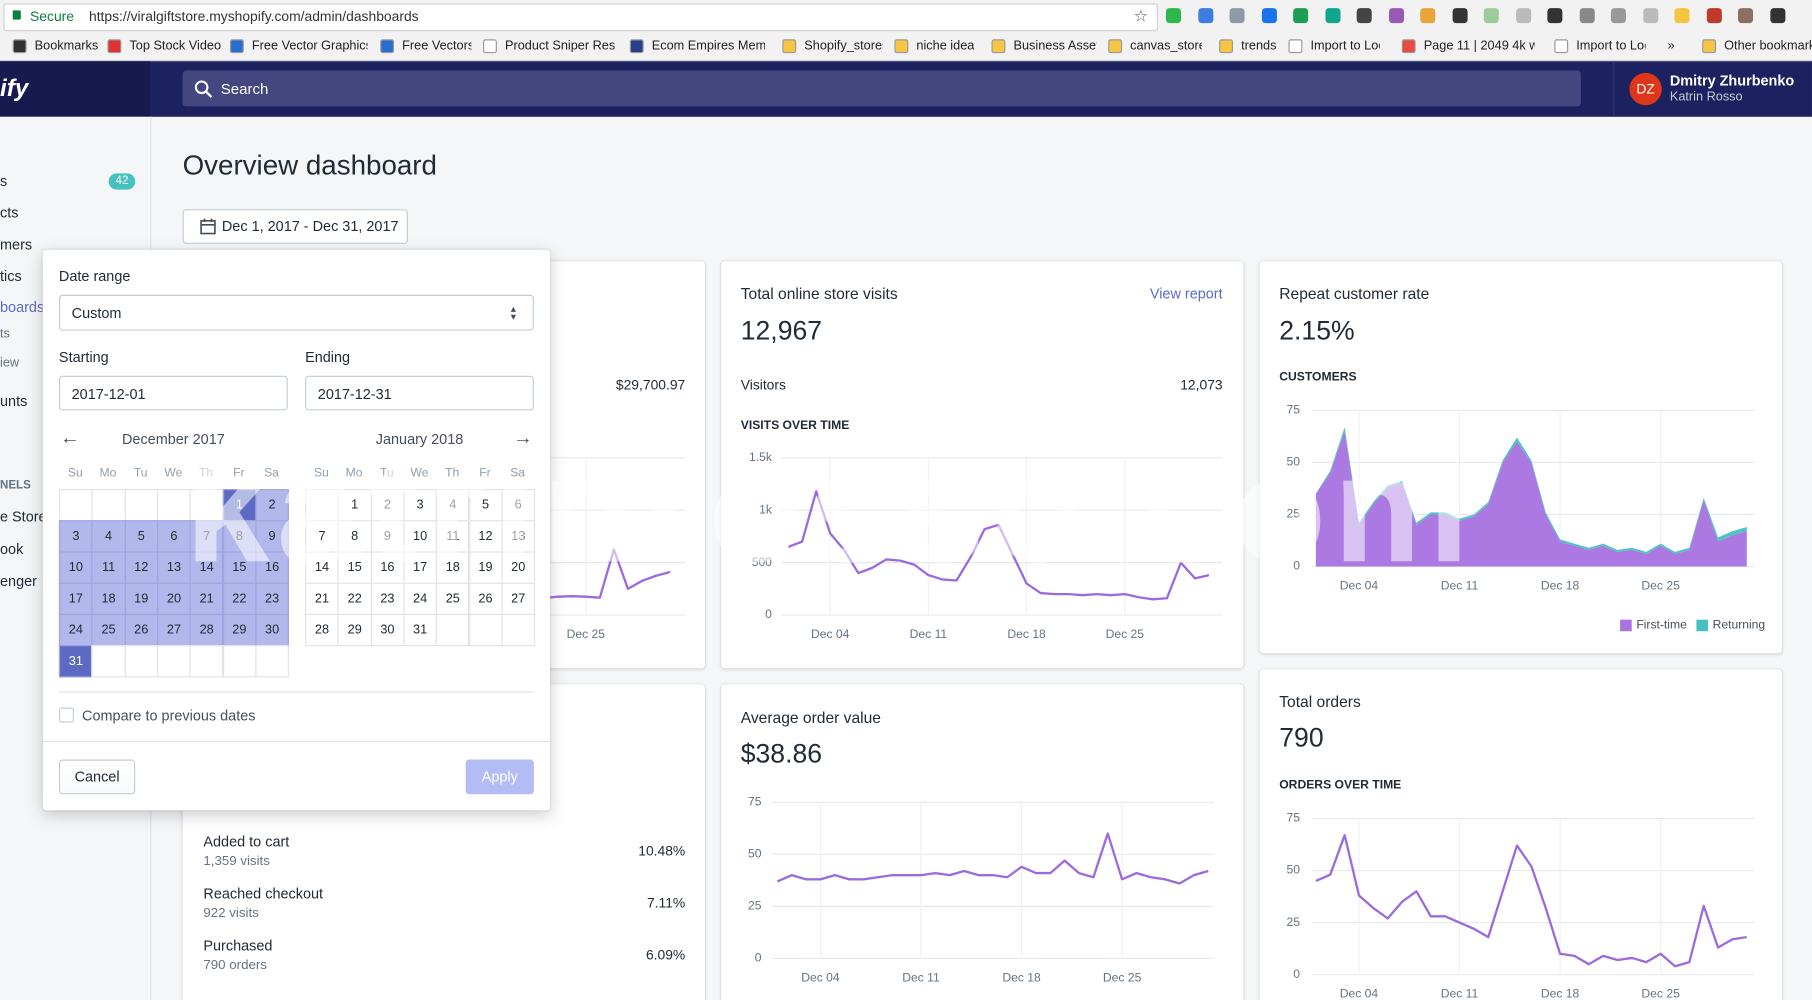  Describe the element at coordinates (4, 181) in the screenshot. I see `nav-item: s` at that location.